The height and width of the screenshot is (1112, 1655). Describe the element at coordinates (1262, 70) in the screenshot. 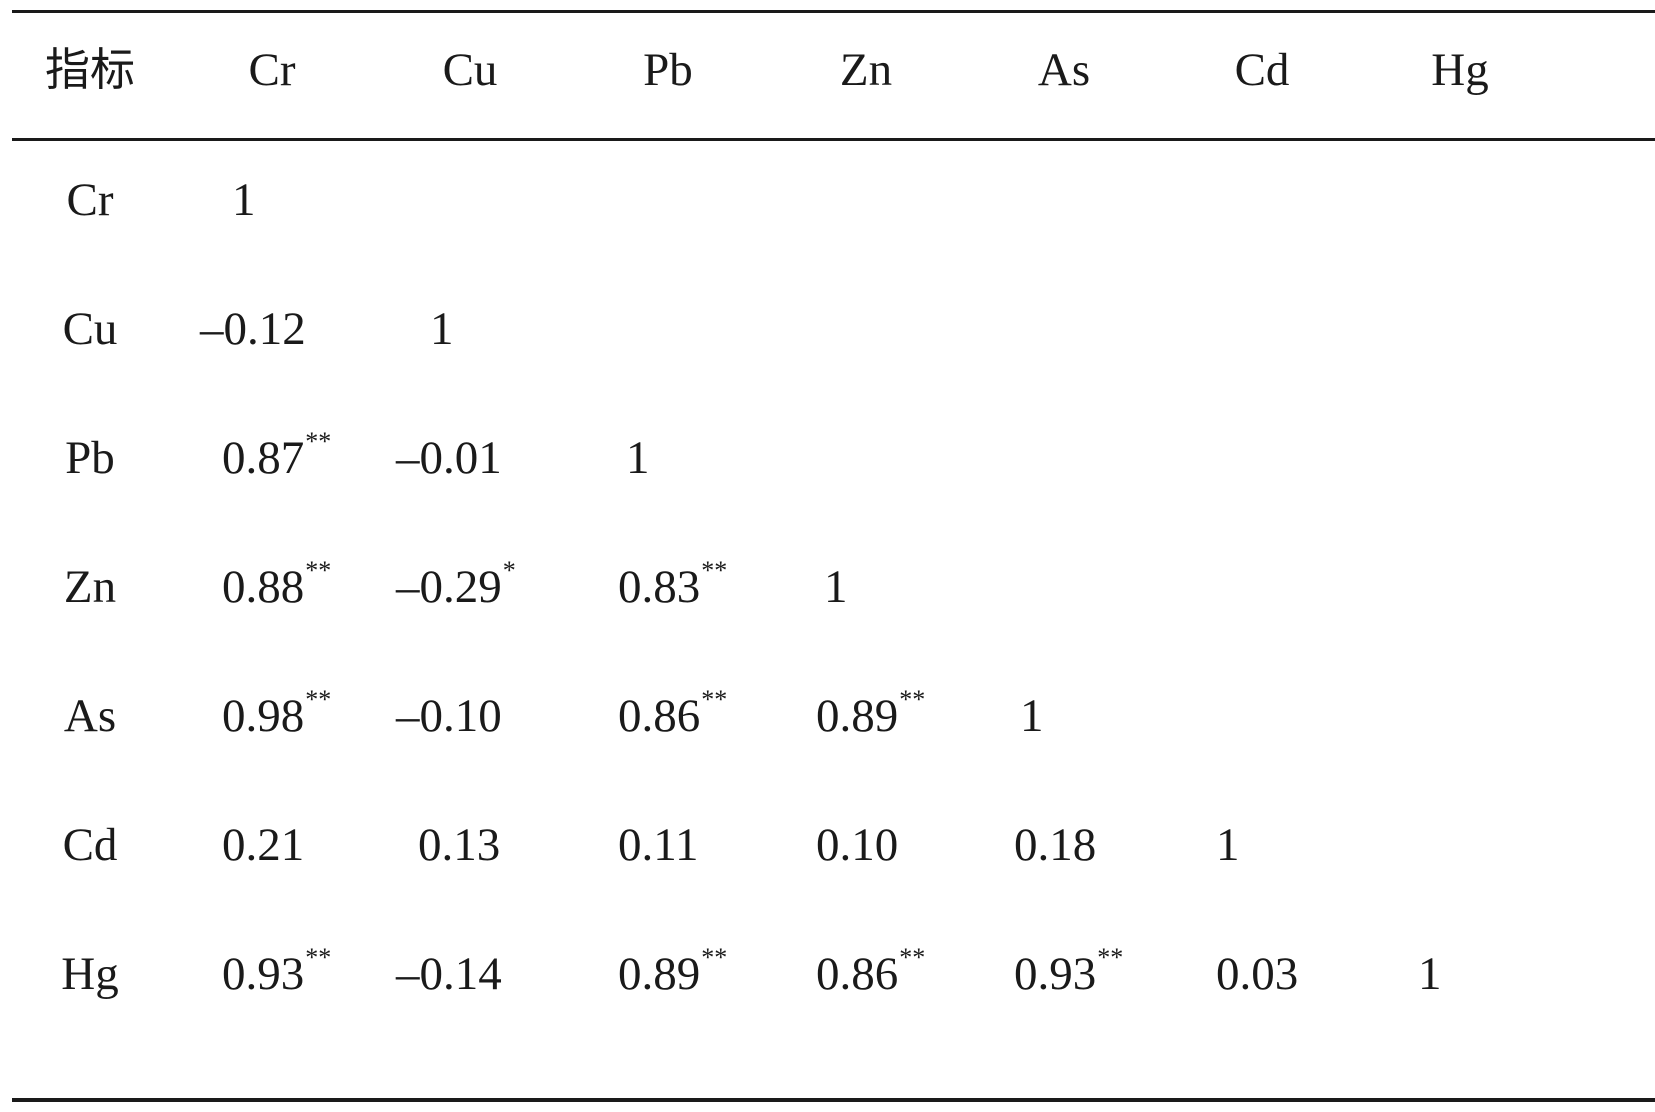

I see `header-cd: Cd` at that location.